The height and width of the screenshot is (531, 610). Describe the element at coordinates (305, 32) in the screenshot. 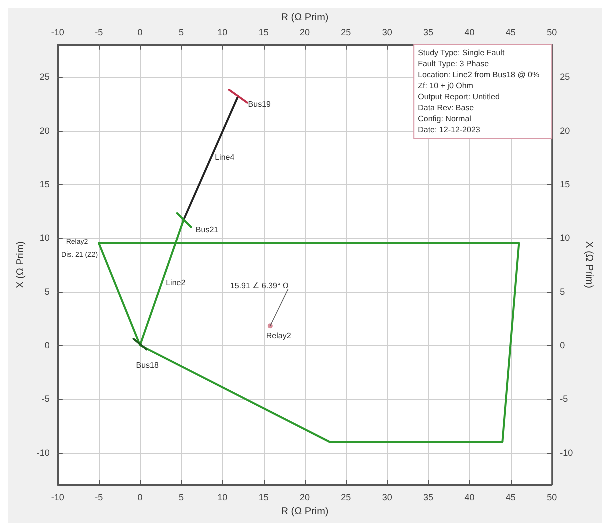

I see `x2-tick-label: 20` at that location.